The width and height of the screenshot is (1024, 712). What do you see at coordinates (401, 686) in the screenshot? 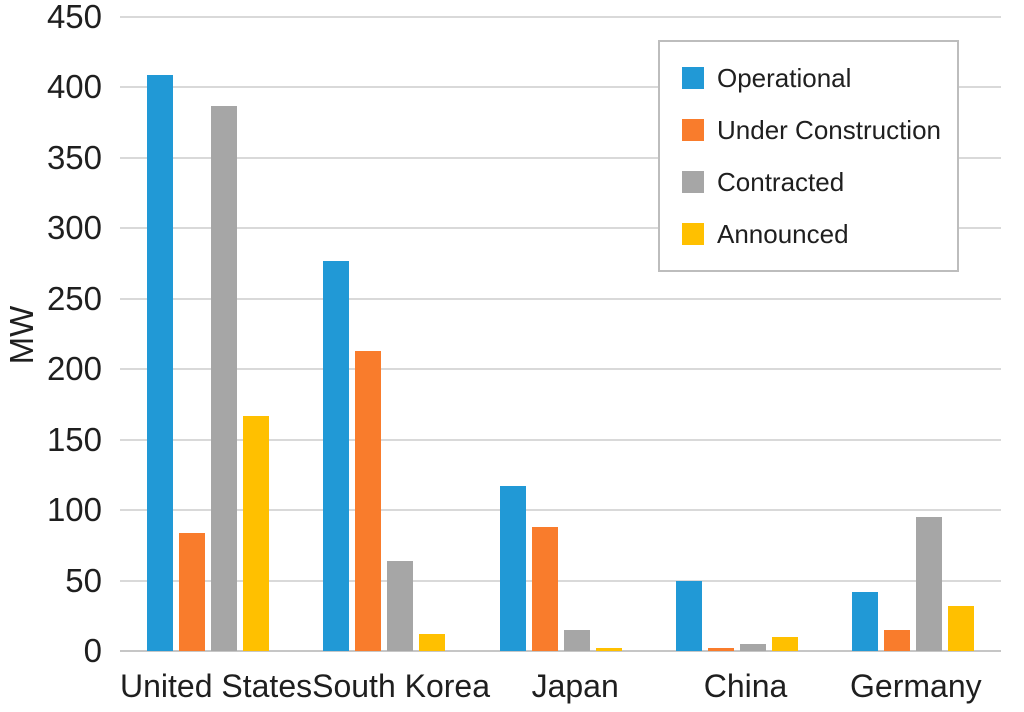
I see `x-axis-label-south-korea: South Korea` at bounding box center [401, 686].